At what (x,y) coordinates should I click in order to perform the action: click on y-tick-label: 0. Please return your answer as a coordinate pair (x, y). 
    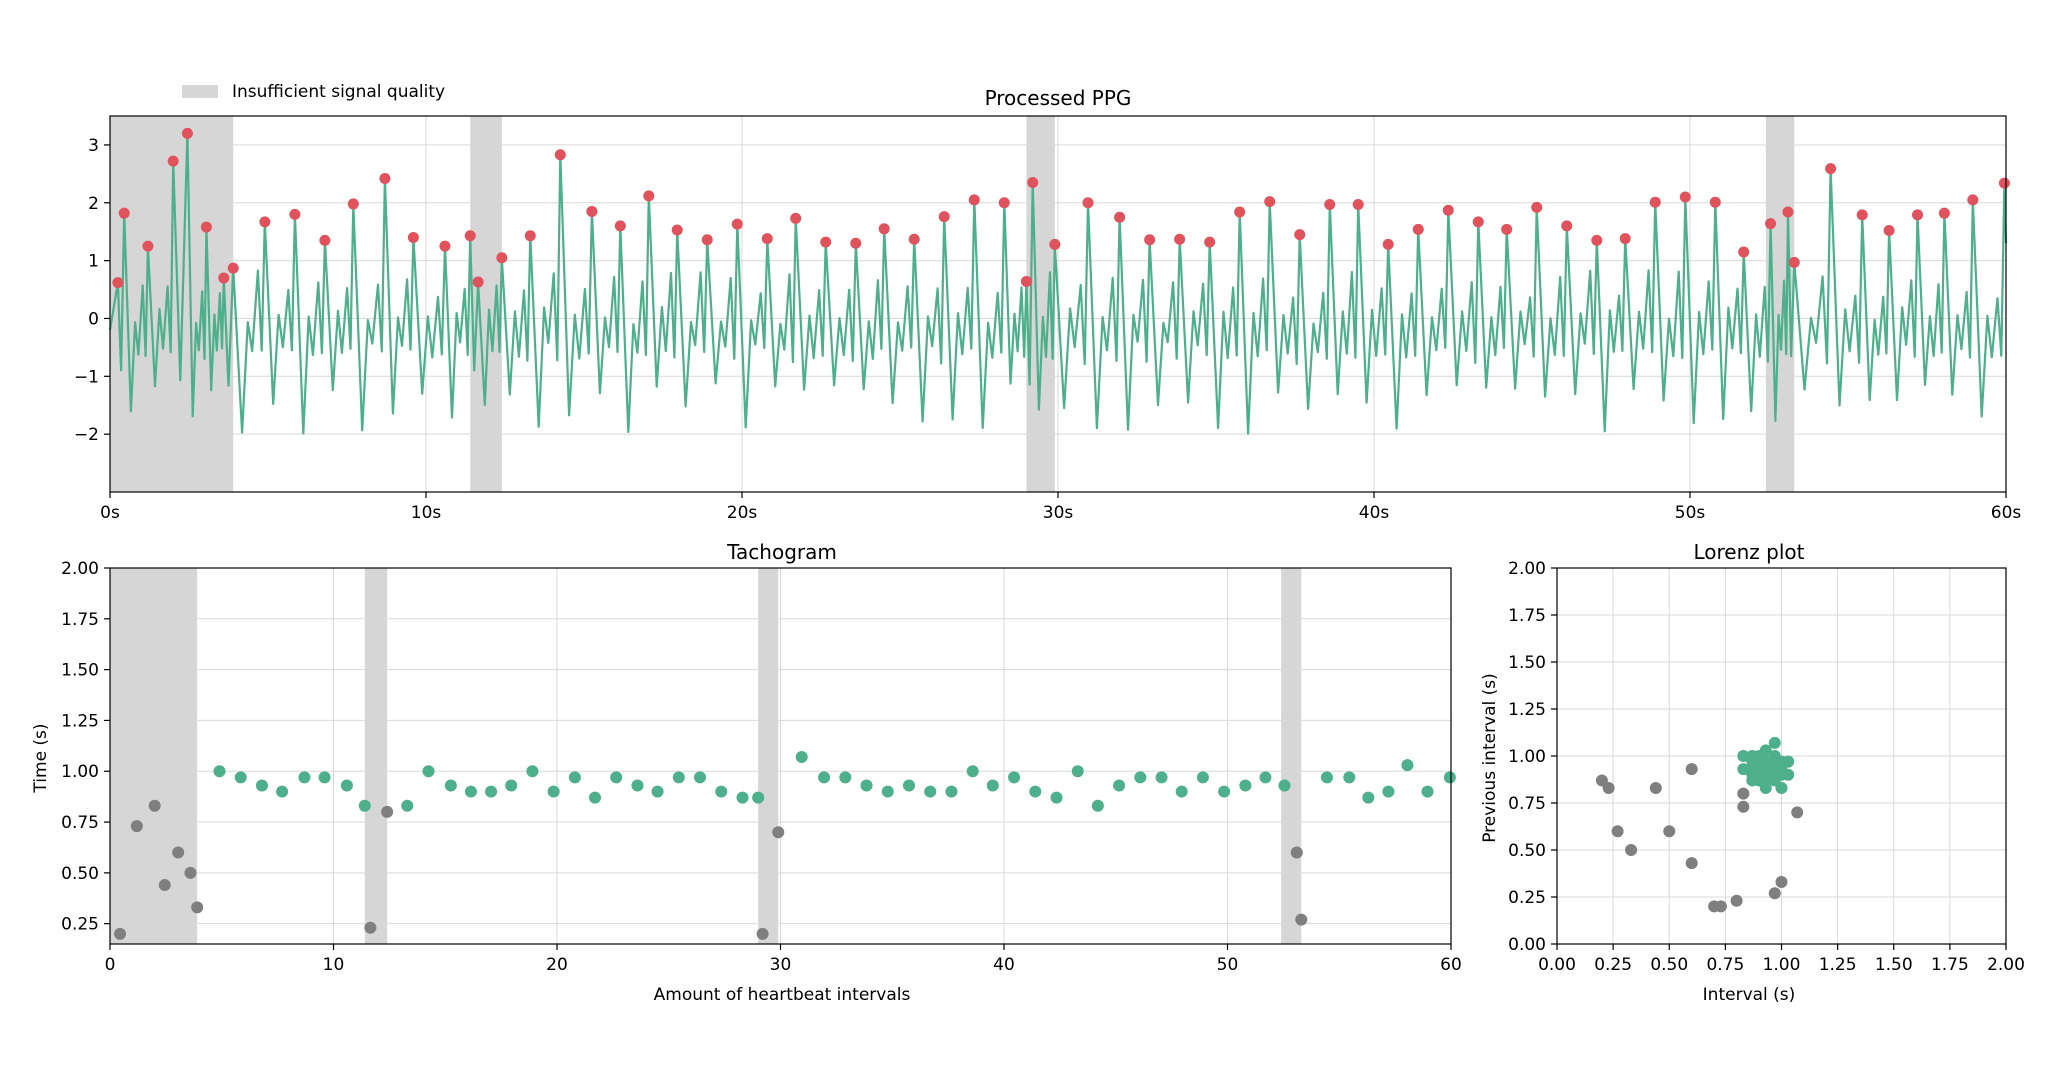
    Looking at the image, I should click on (93, 319).